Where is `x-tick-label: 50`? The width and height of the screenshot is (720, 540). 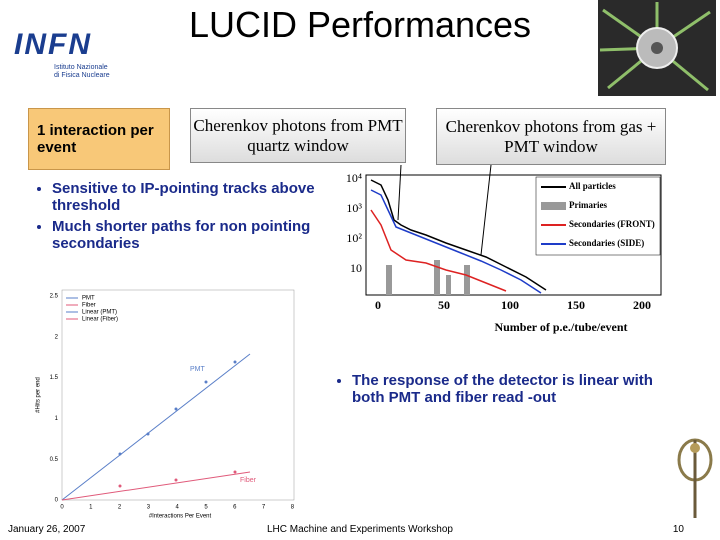 x-tick-label: 50 is located at coordinates (444, 305).